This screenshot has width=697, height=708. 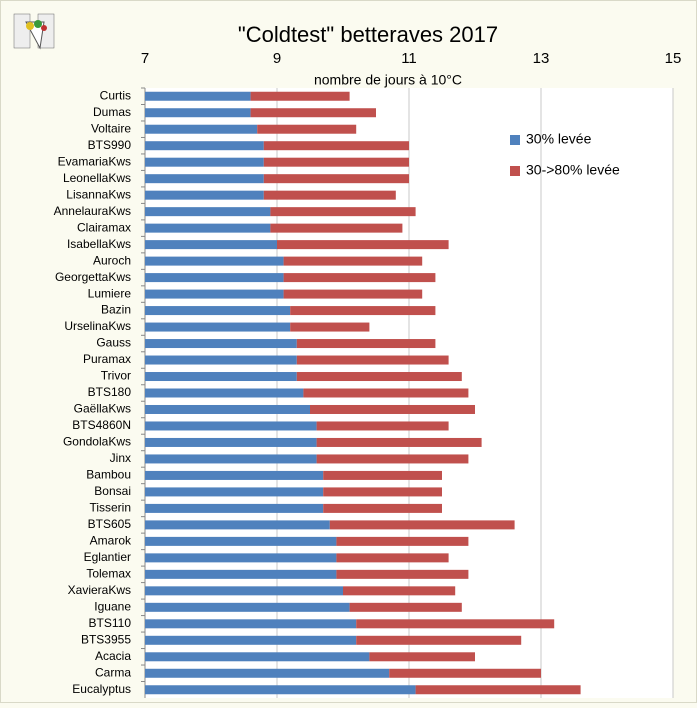 What do you see at coordinates (112, 491) in the screenshot?
I see `y-tick-label: Bonsai` at bounding box center [112, 491].